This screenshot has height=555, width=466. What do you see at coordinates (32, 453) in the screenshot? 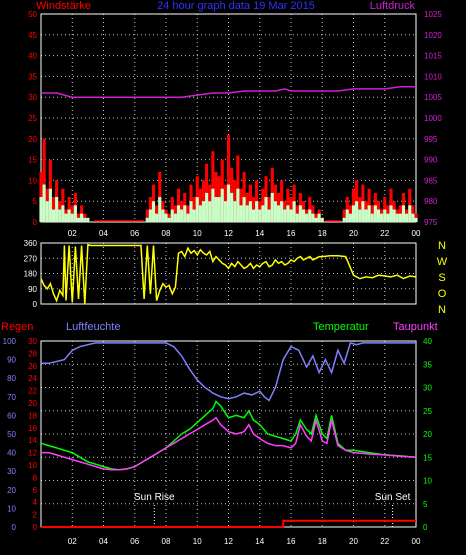
I see `rain-axis-tick: 12` at bounding box center [32, 453].